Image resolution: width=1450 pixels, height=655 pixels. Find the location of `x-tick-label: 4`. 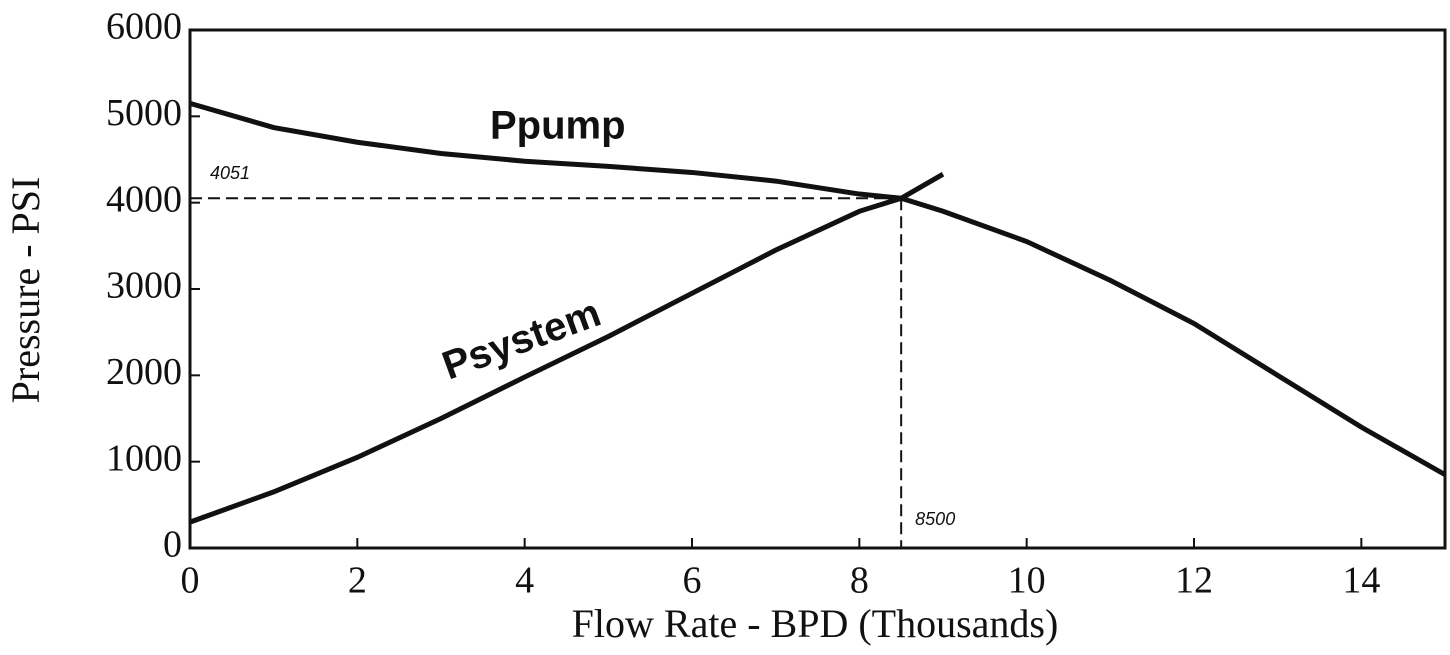

x-tick-label: 4 is located at coordinates (524, 581).